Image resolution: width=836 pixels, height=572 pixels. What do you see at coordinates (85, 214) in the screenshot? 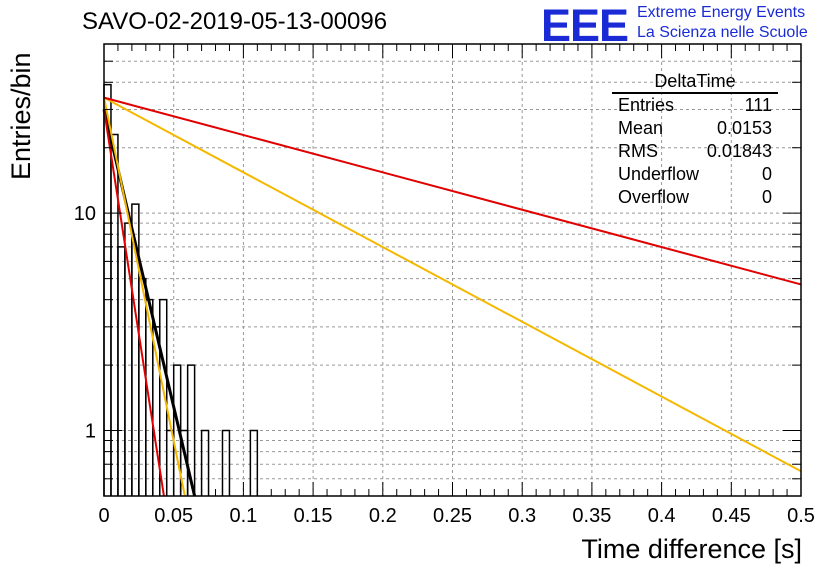
I see `y-tick-label: 10` at bounding box center [85, 214].